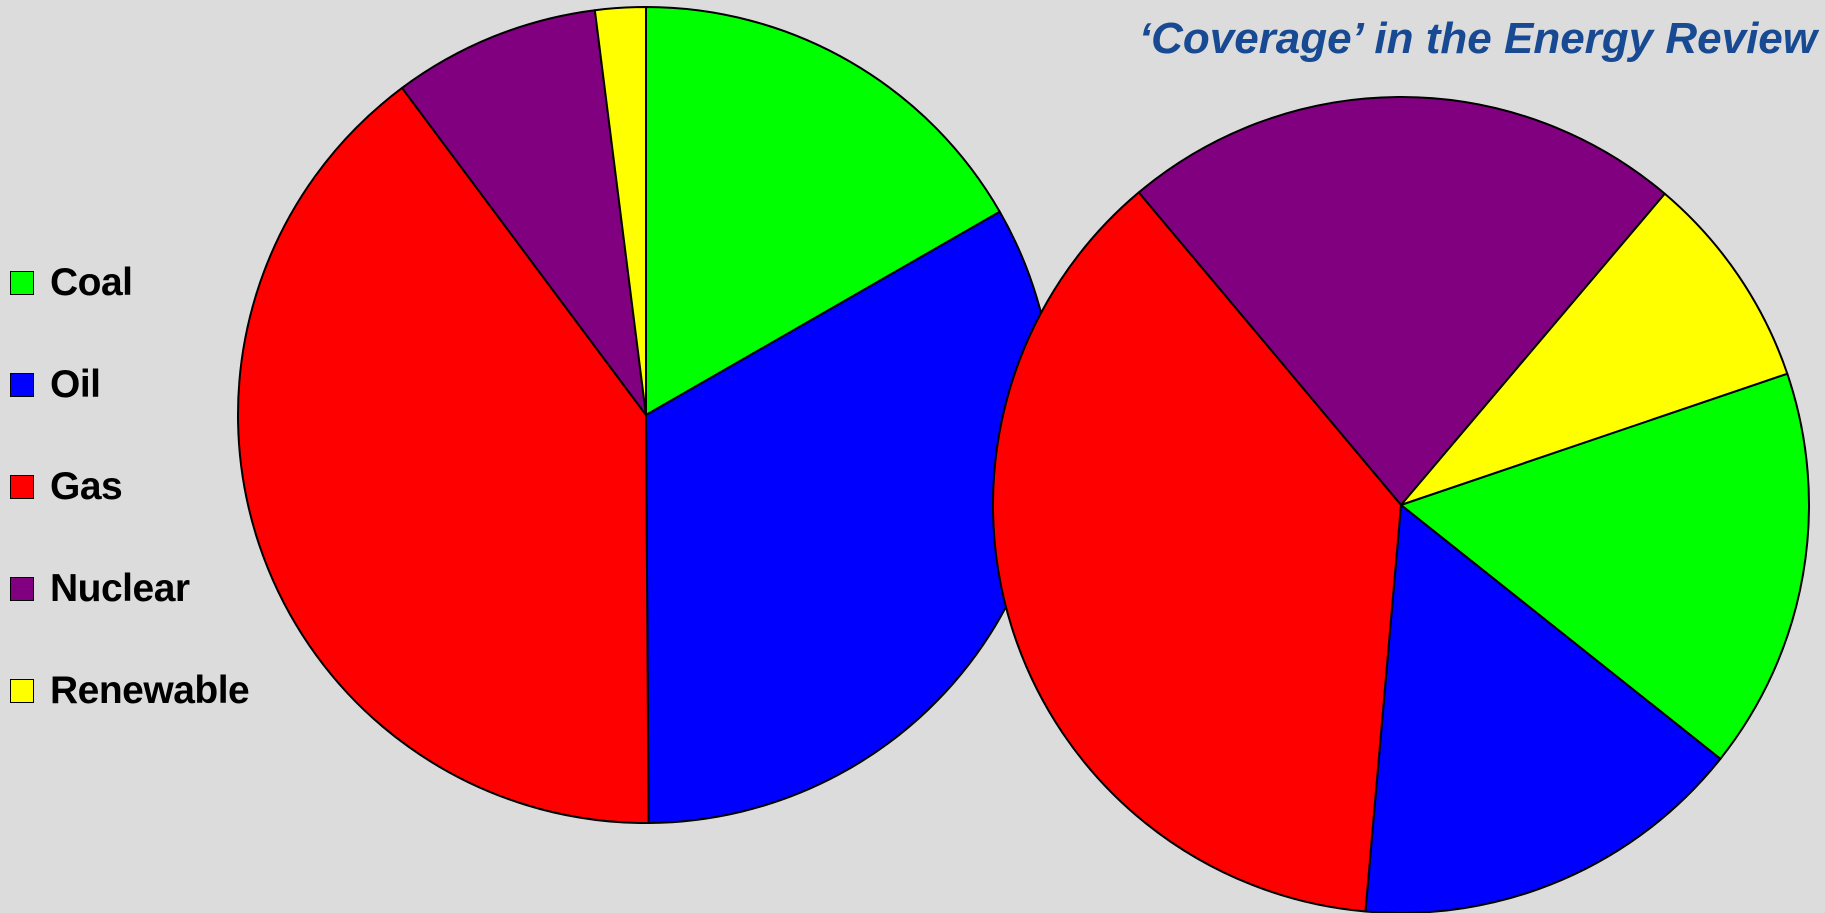 The image size is (1825, 913). I want to click on chart-title: ‘Coverage’ in the Energy Review, so click(1477, 38).